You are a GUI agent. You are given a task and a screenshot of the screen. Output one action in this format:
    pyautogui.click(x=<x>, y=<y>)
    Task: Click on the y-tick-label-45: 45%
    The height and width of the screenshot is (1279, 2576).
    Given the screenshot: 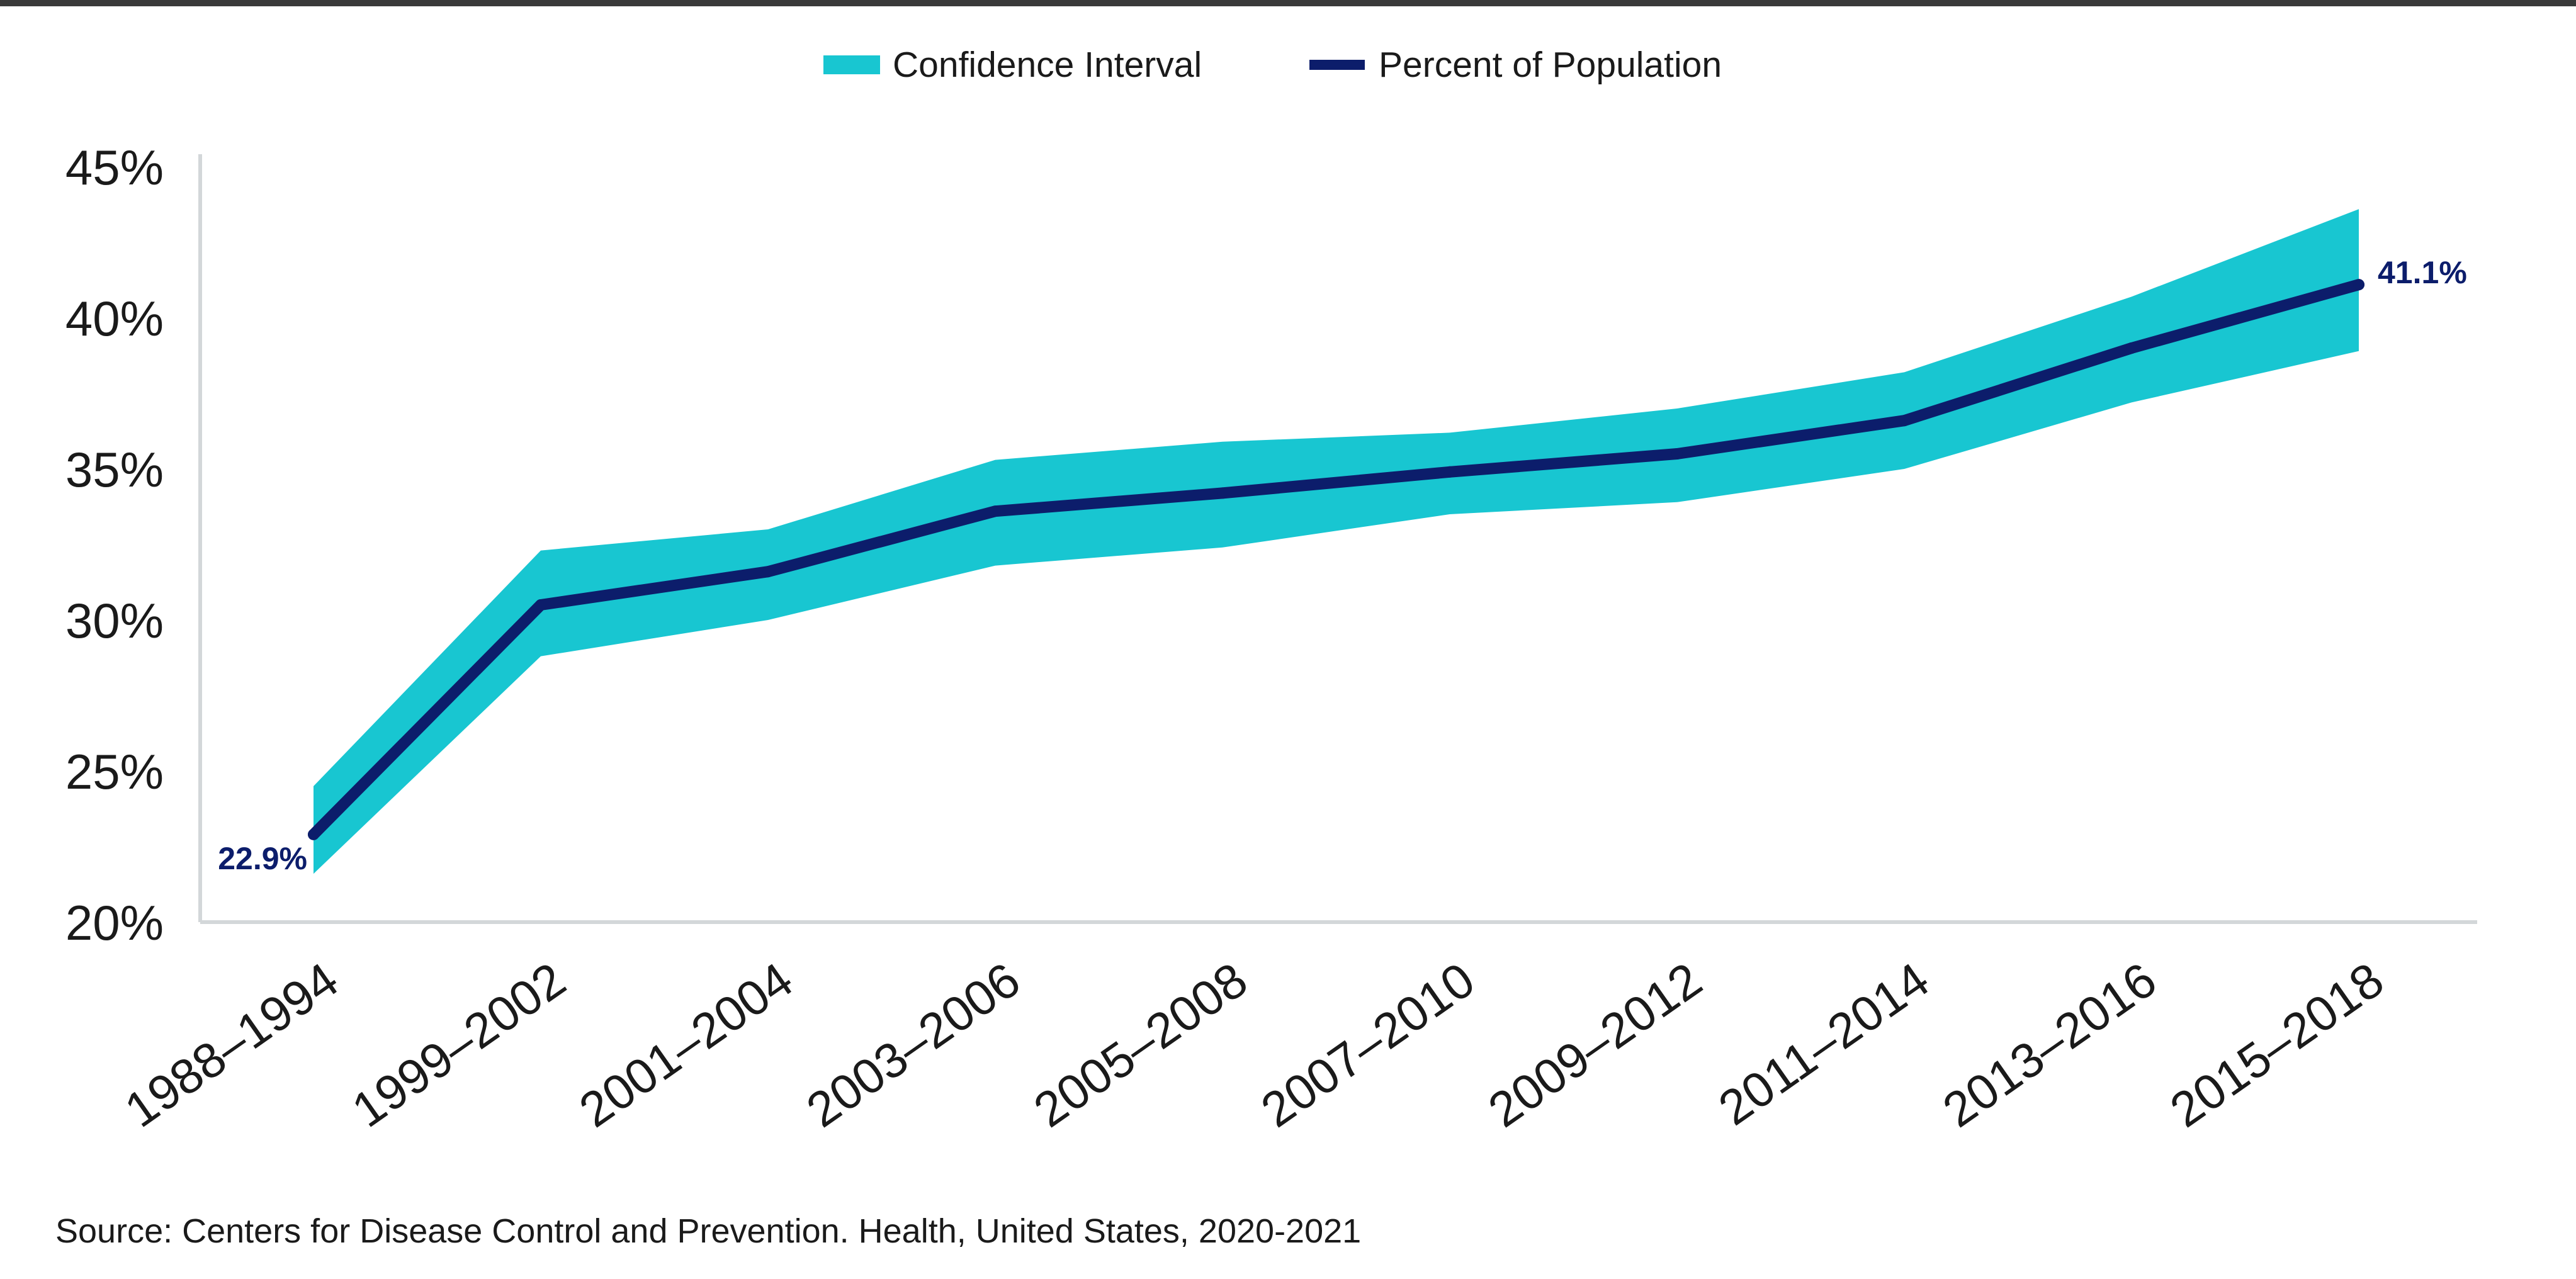 What is the action you would take?
    pyautogui.click(x=114, y=167)
    